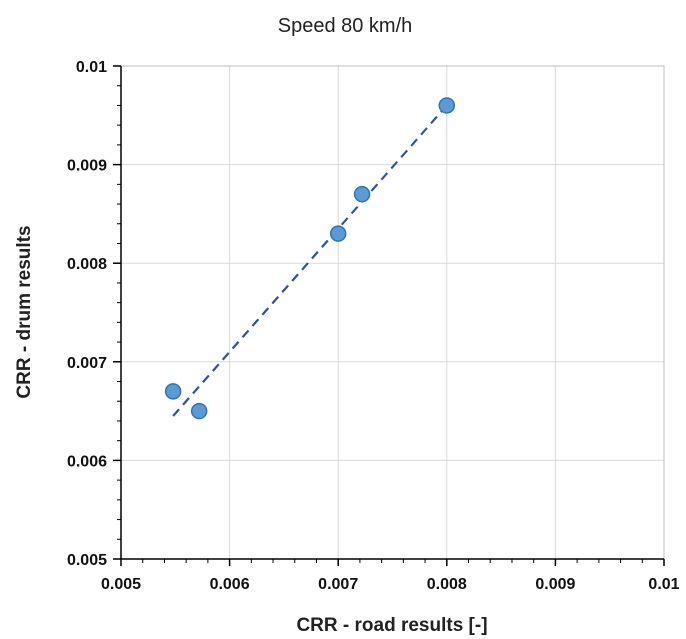 The width and height of the screenshot is (686, 639). Describe the element at coordinates (555, 584) in the screenshot. I see `x-tick-label: 0.009` at that location.